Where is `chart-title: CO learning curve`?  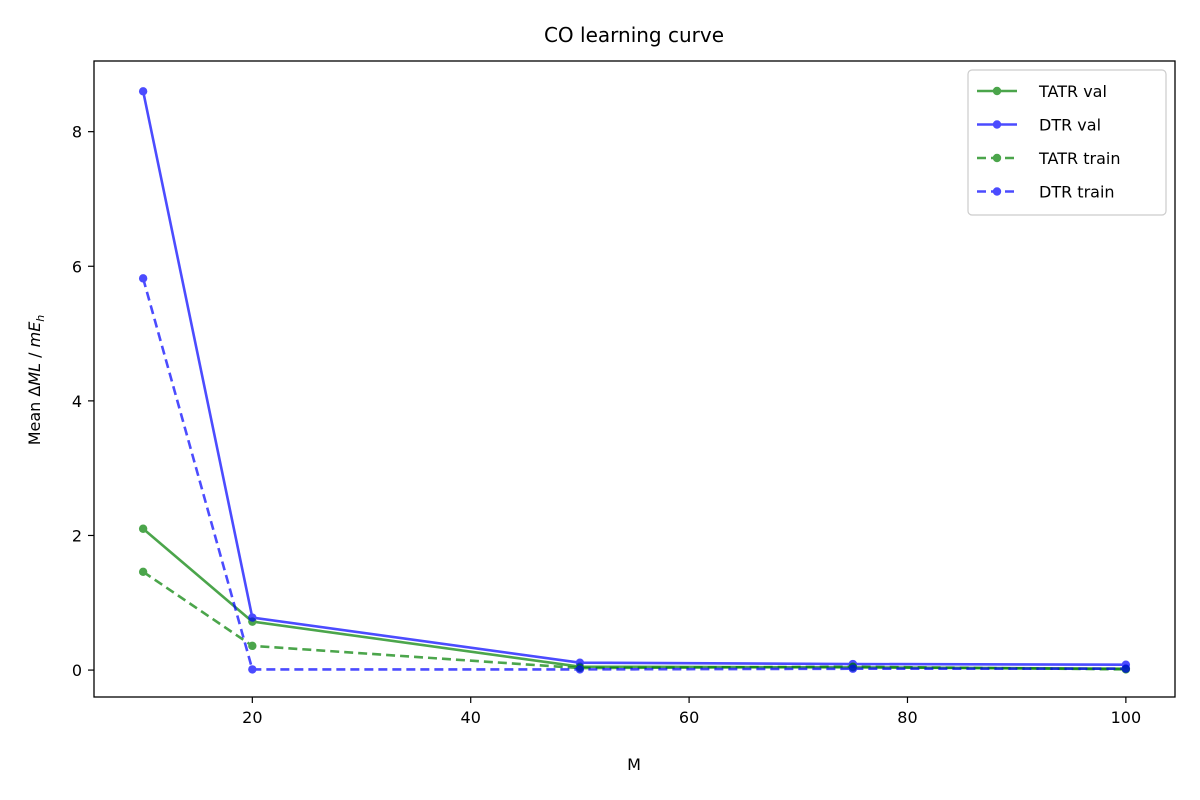
chart-title: CO learning curve is located at coordinates (634, 35).